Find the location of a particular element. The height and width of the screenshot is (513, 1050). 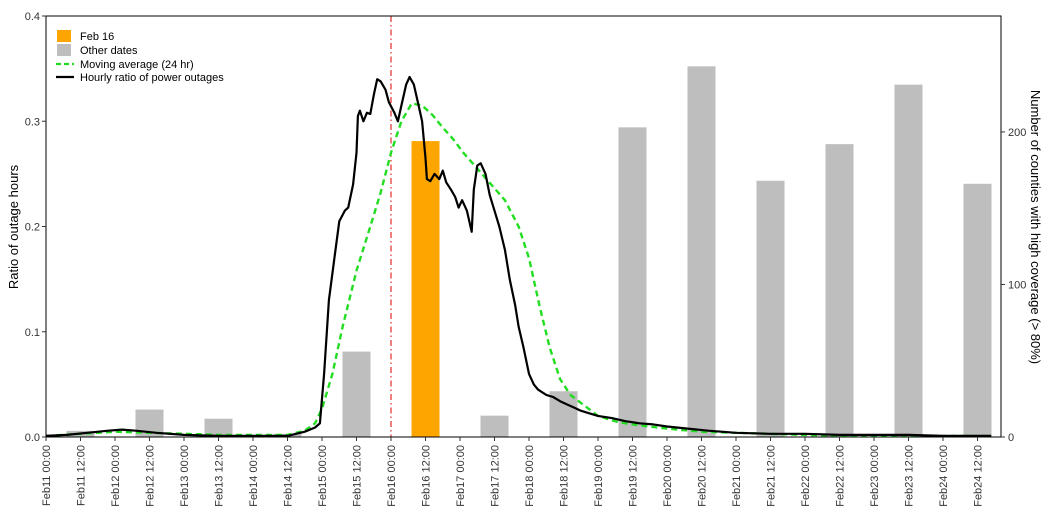

legend-swatch-other-dates is located at coordinates (64, 50).